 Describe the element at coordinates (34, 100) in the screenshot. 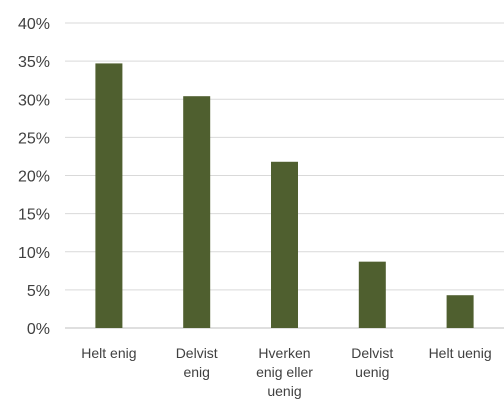

I see `y-tick-label: 30%` at that location.